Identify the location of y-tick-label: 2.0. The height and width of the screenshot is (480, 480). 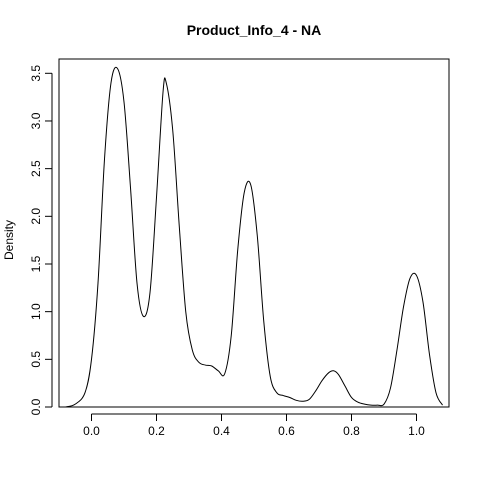
(36, 216).